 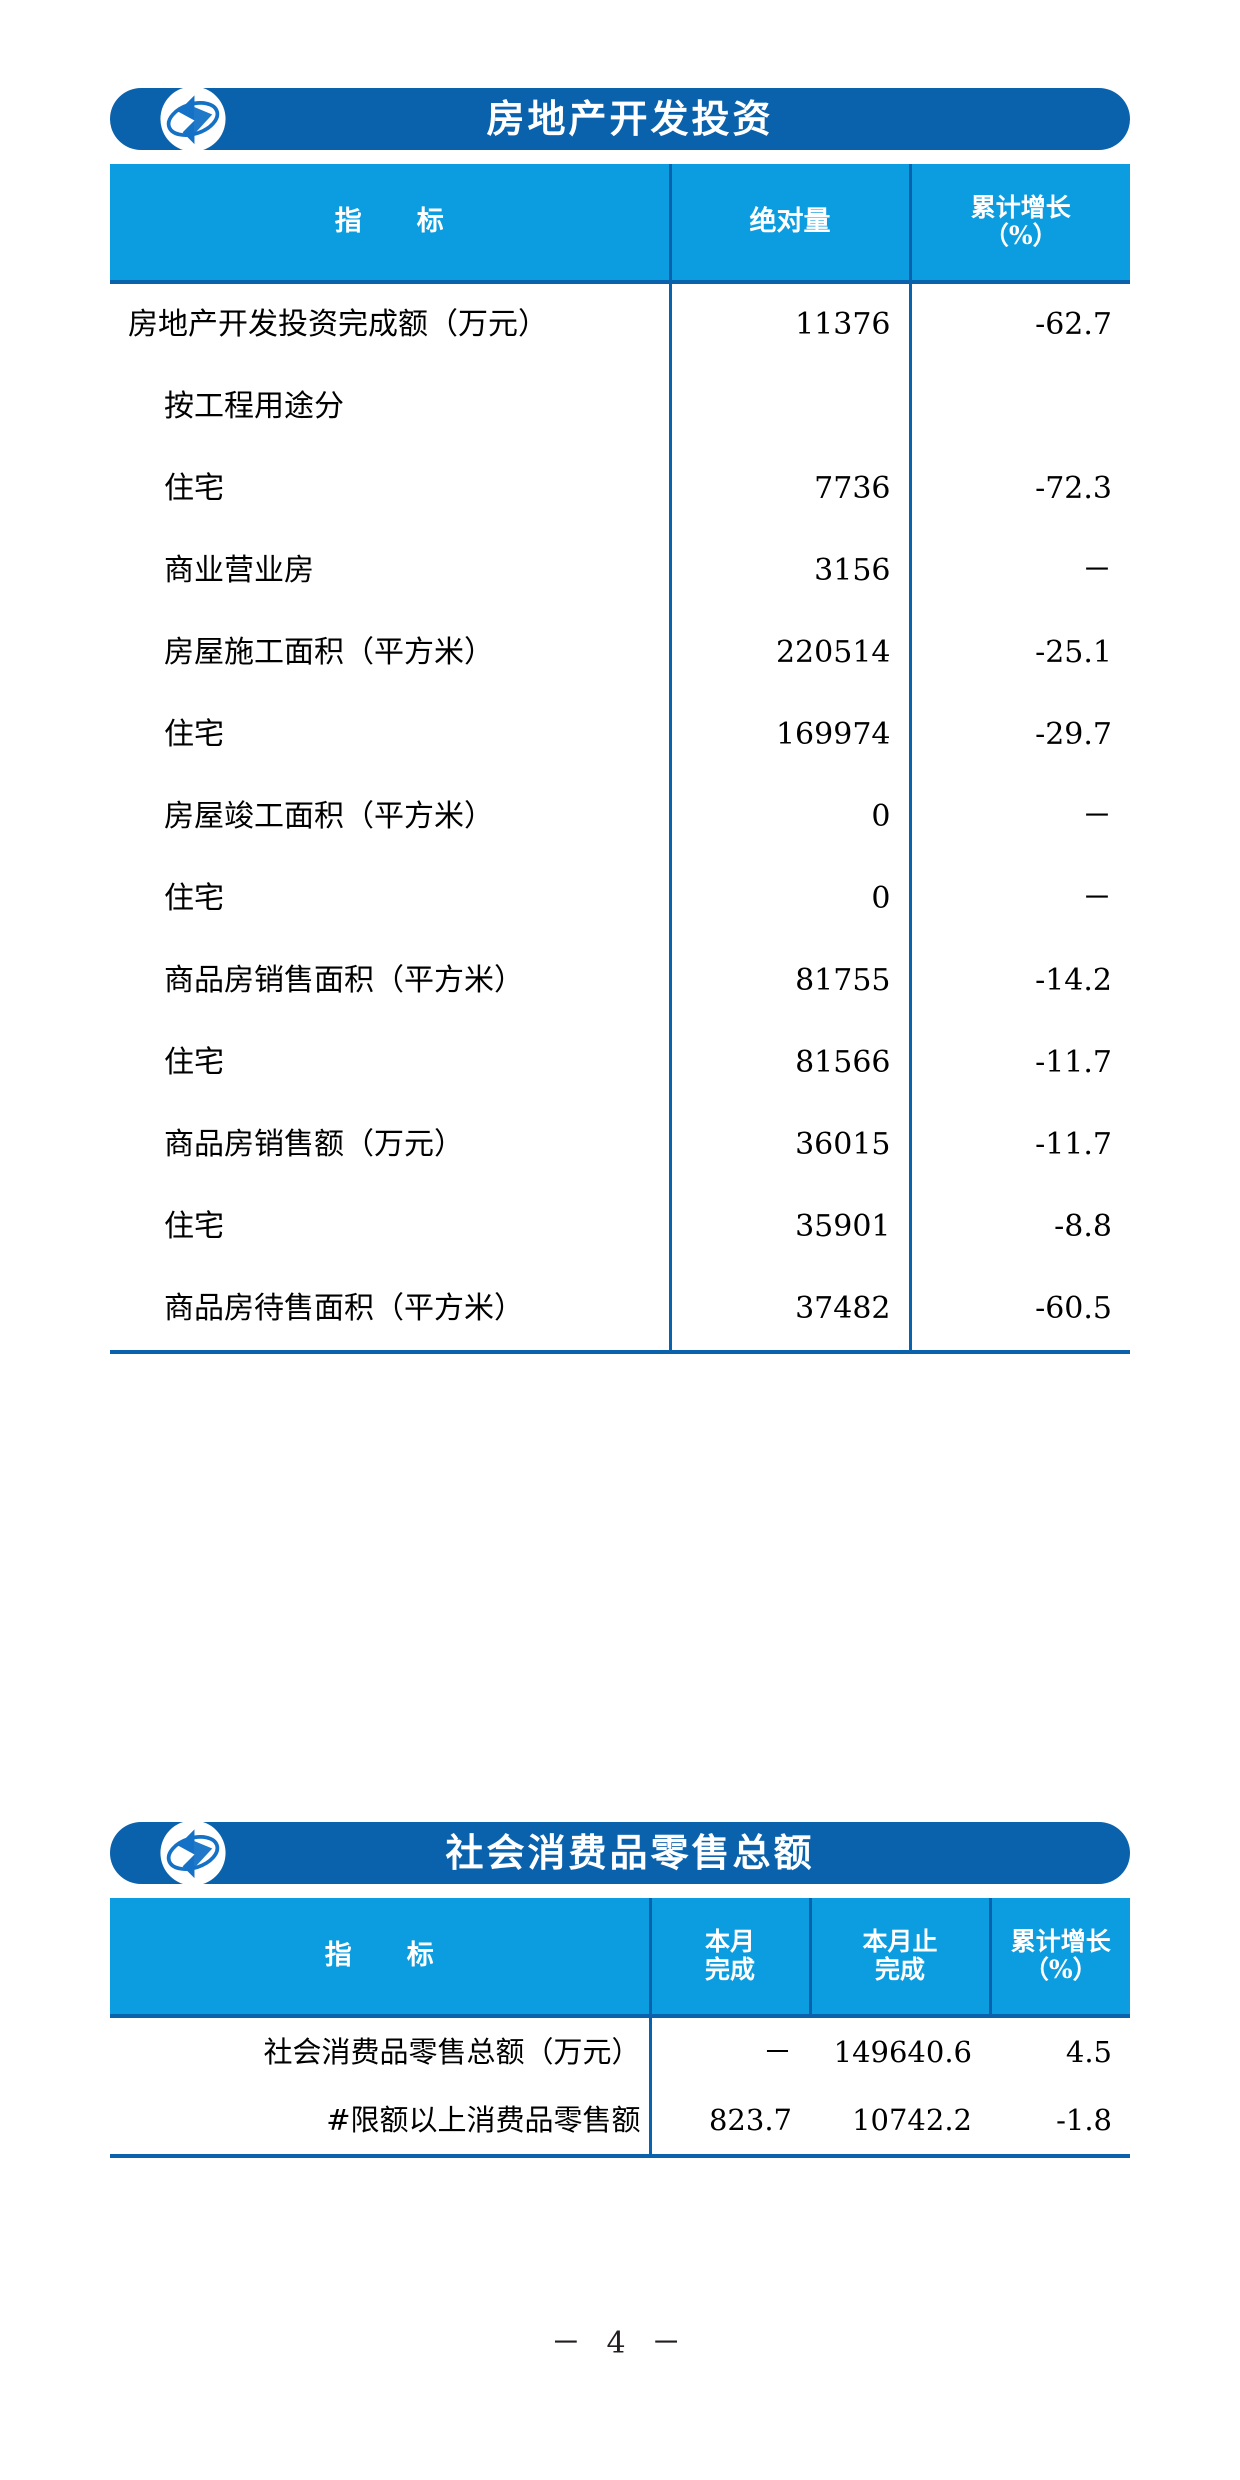 I want to click on row-indicator: 商品房销售面积（平方米）, so click(x=391, y=981).